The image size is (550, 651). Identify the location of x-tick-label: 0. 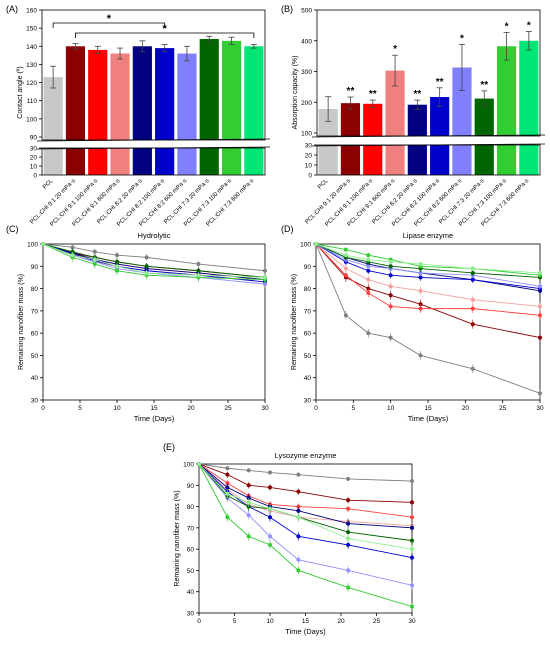
(199, 621).